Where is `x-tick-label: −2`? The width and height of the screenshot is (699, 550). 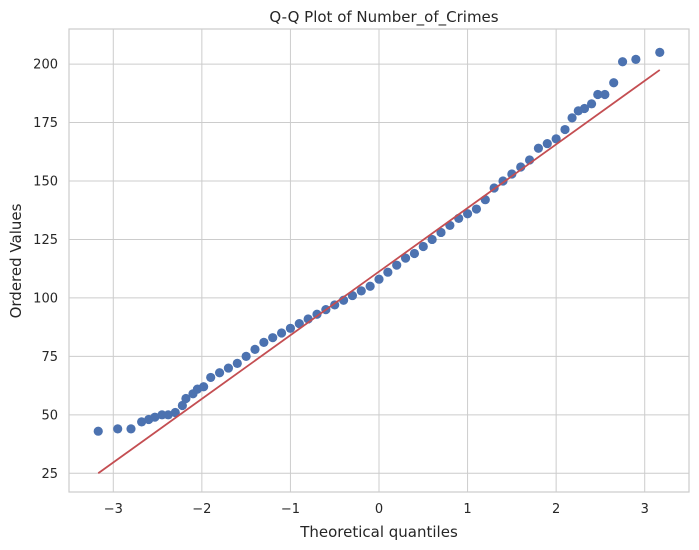
x-tick-label: −2 is located at coordinates (201, 509).